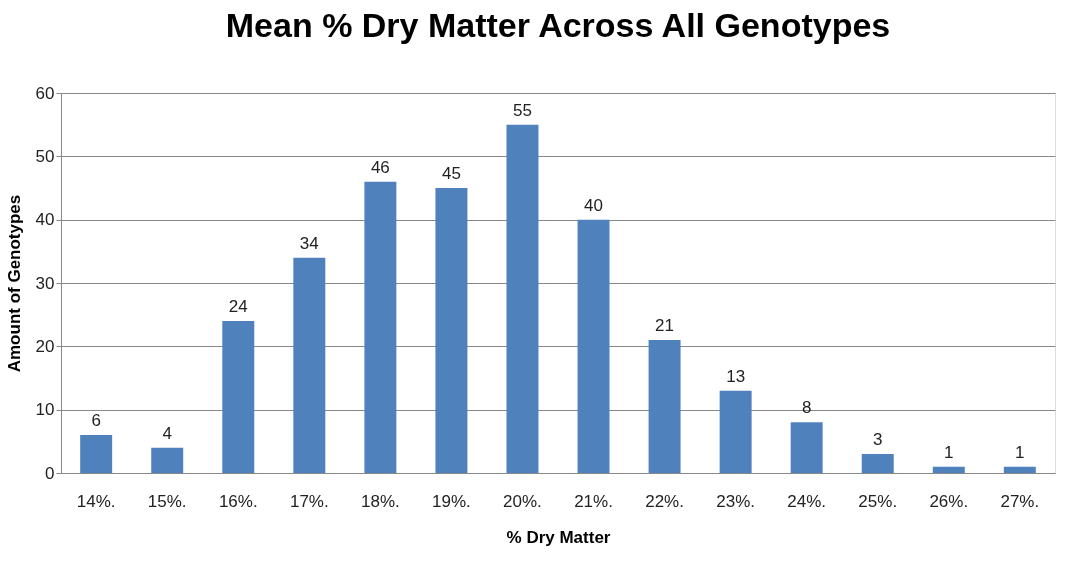  I want to click on data-label: 3, so click(877, 439).